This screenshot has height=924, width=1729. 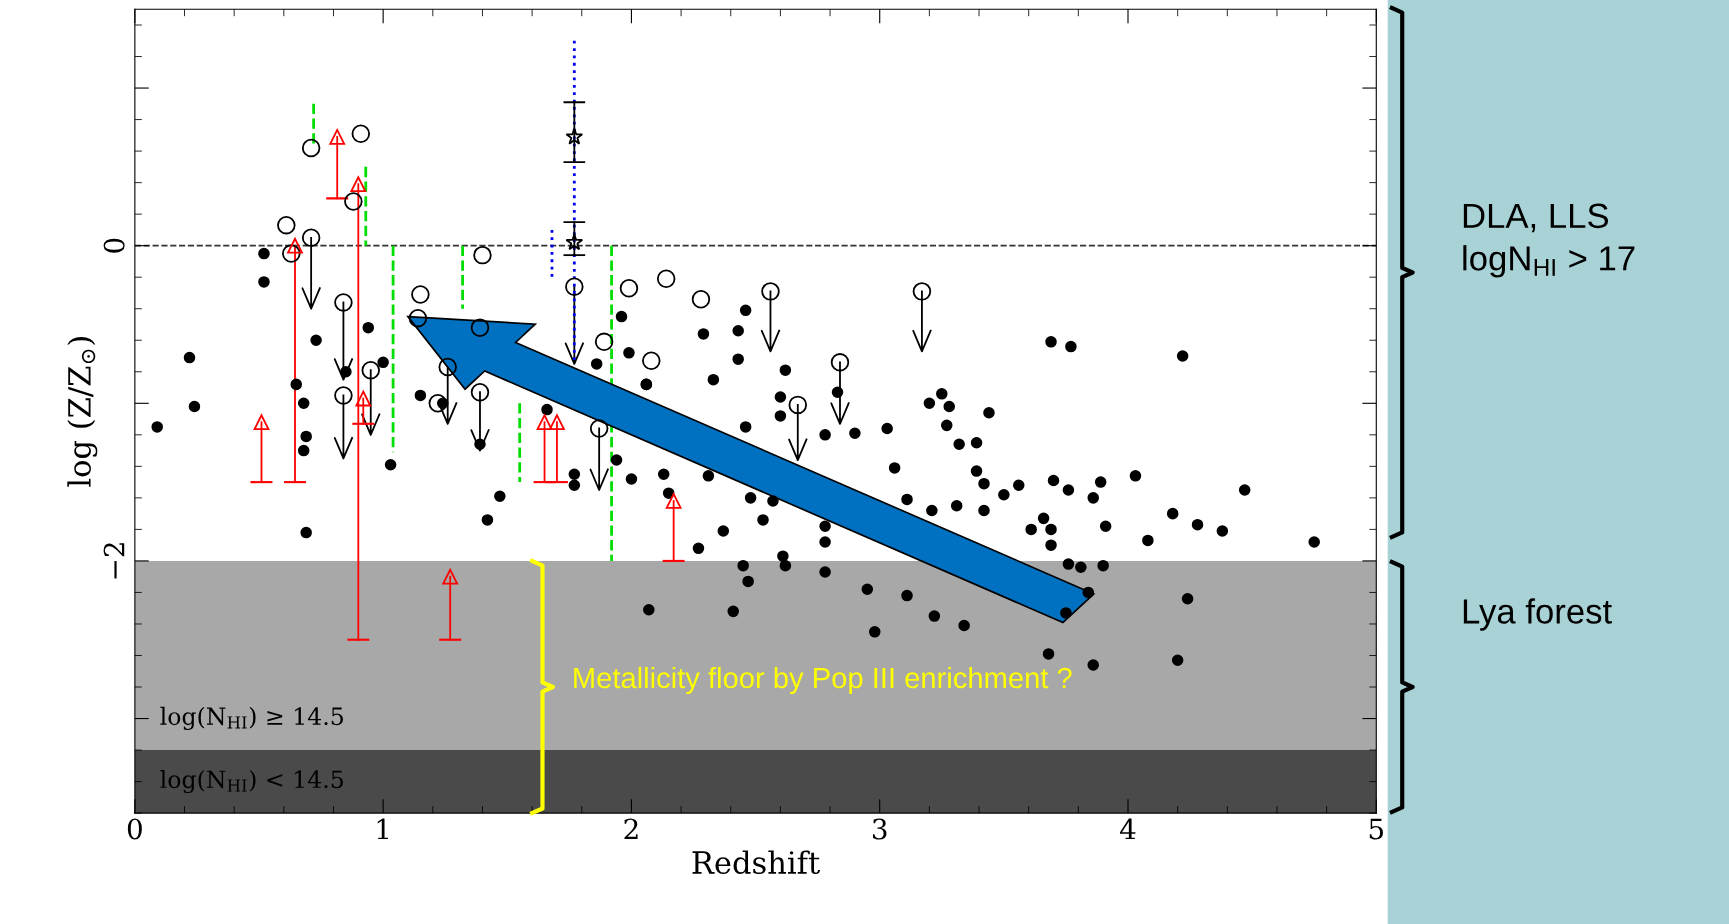 What do you see at coordinates (251, 718) in the screenshot?
I see `band-label: log(N$_{HI}$) ≥ 14.5` at bounding box center [251, 718].